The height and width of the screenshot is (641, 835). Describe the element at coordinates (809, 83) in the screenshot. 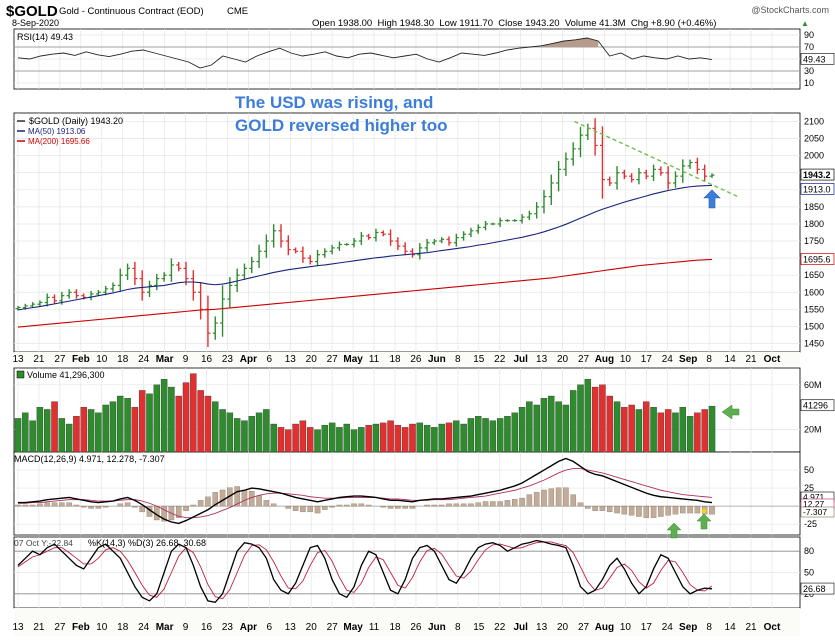

I see `rsi-tick-label: 10` at that location.